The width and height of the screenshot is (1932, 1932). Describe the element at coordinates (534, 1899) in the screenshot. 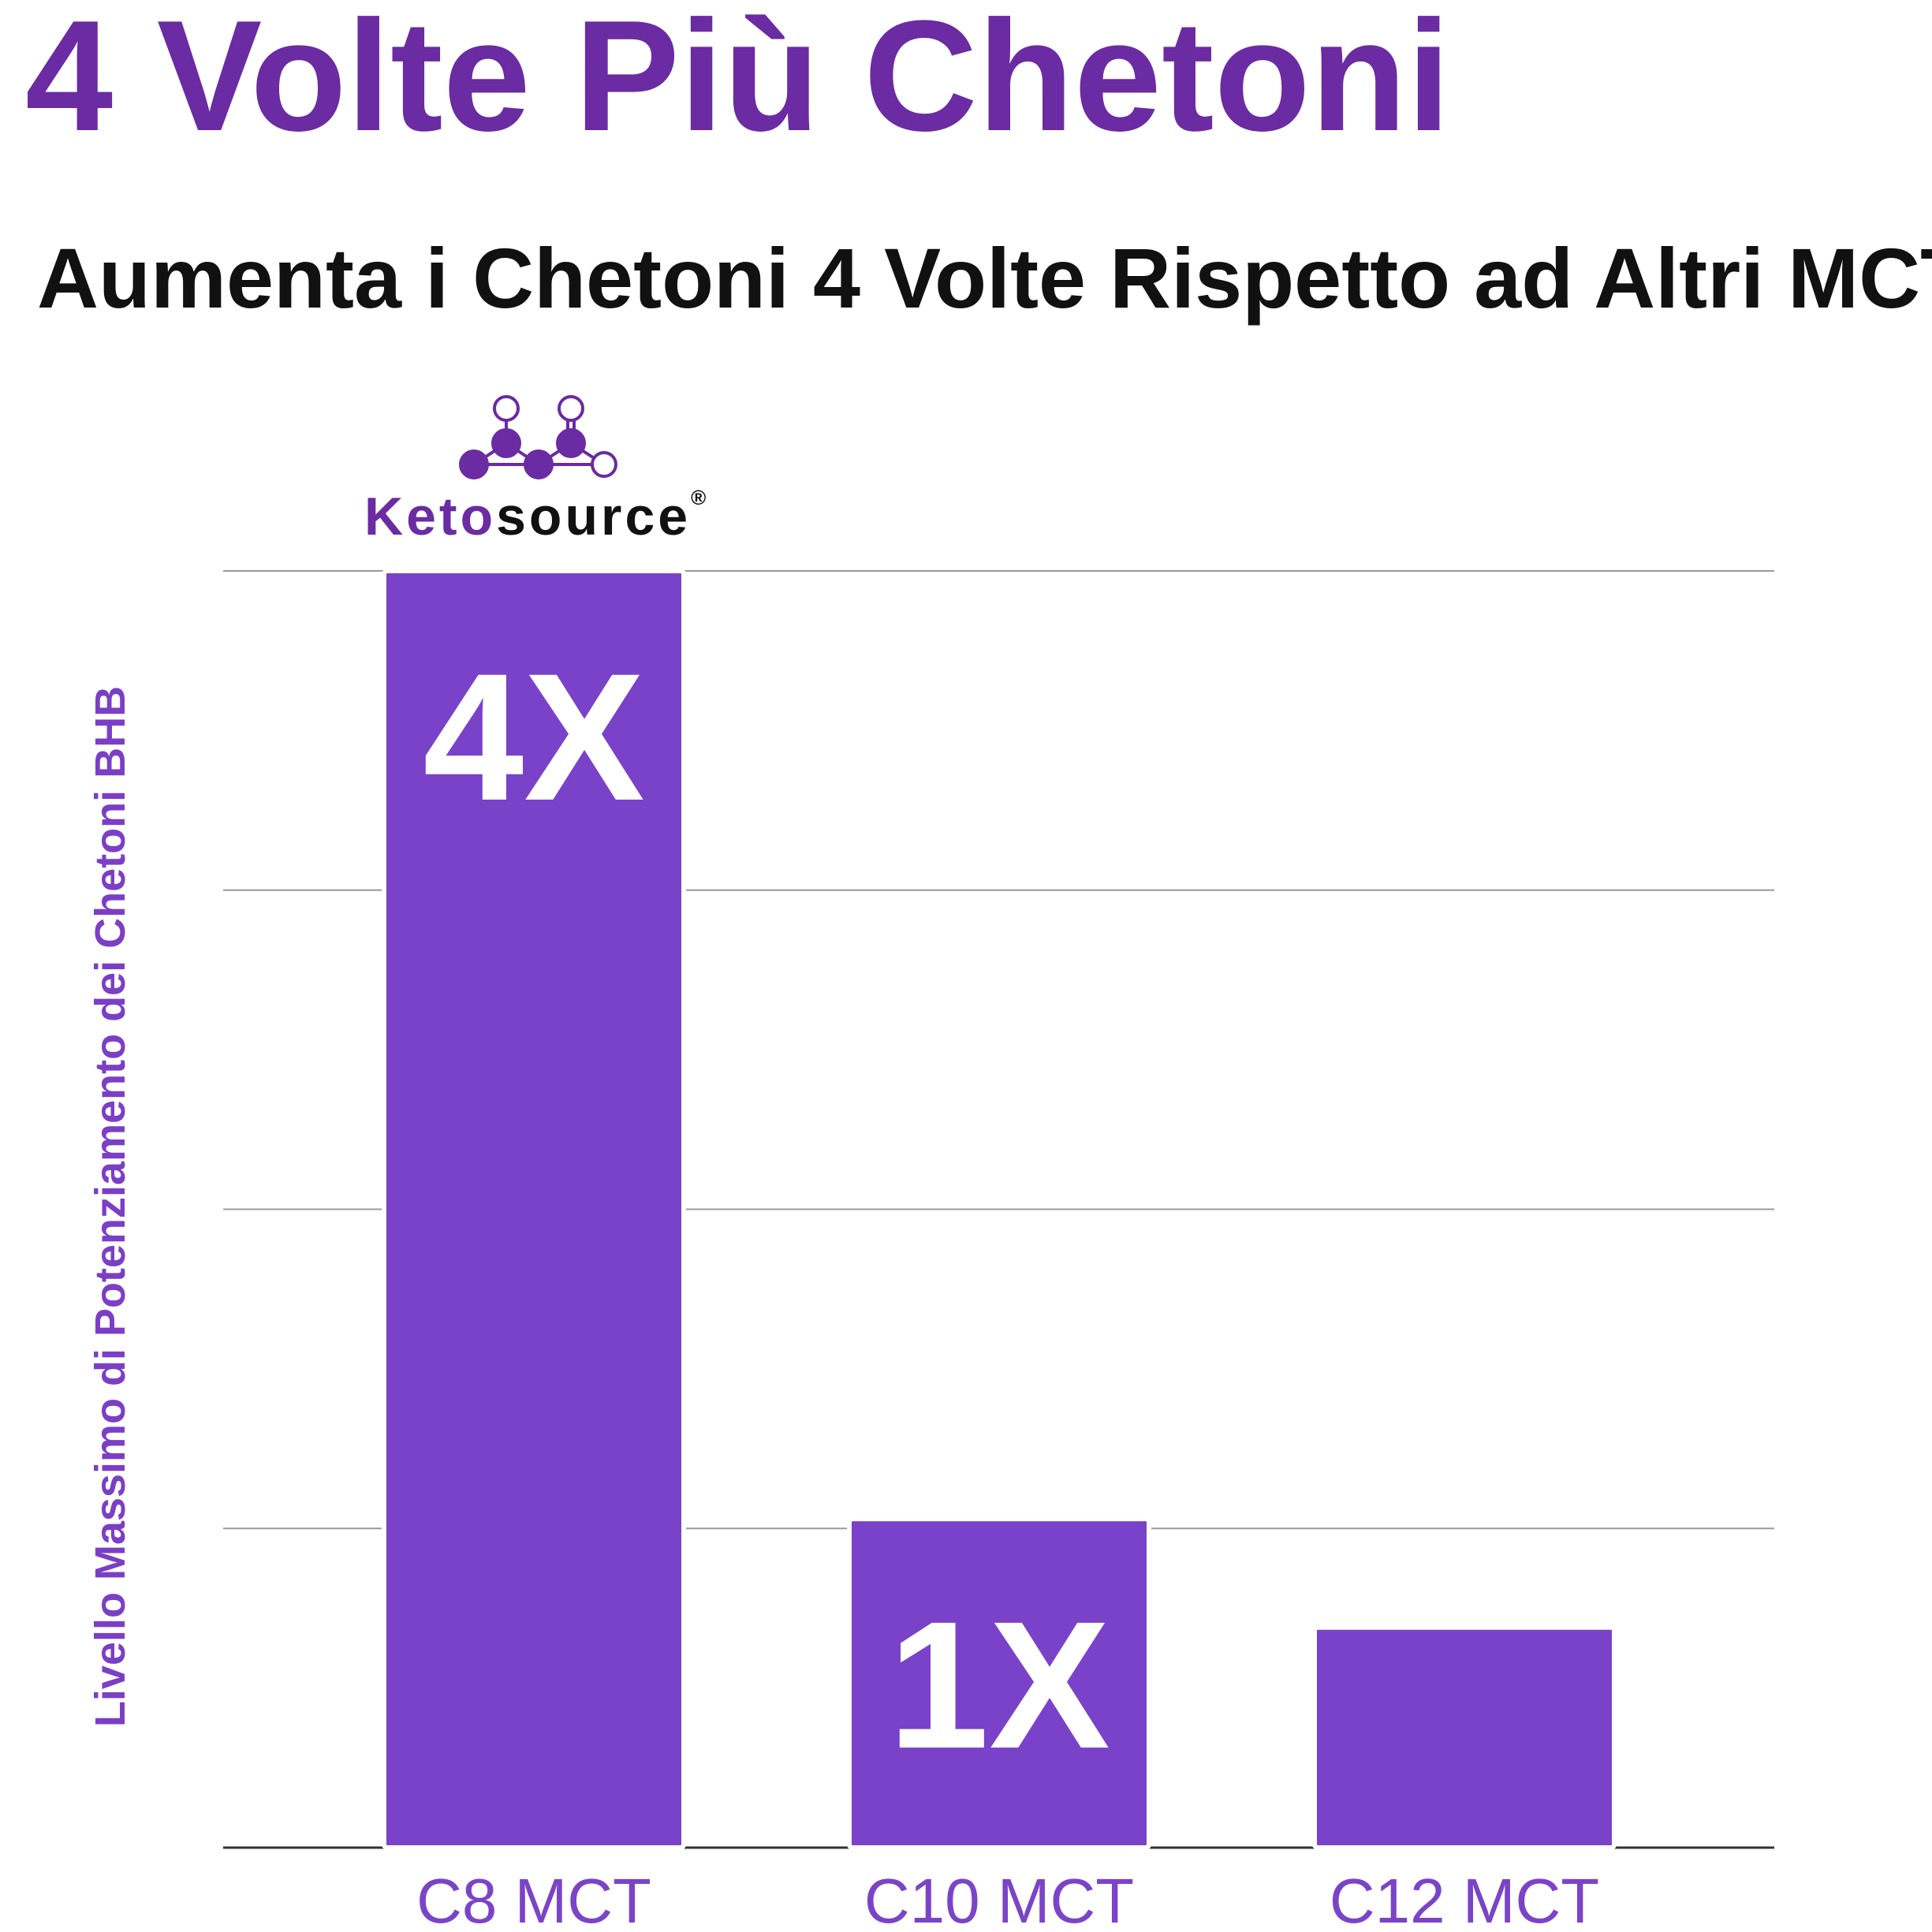

I see `x-tick-label: C8 MCT` at that location.